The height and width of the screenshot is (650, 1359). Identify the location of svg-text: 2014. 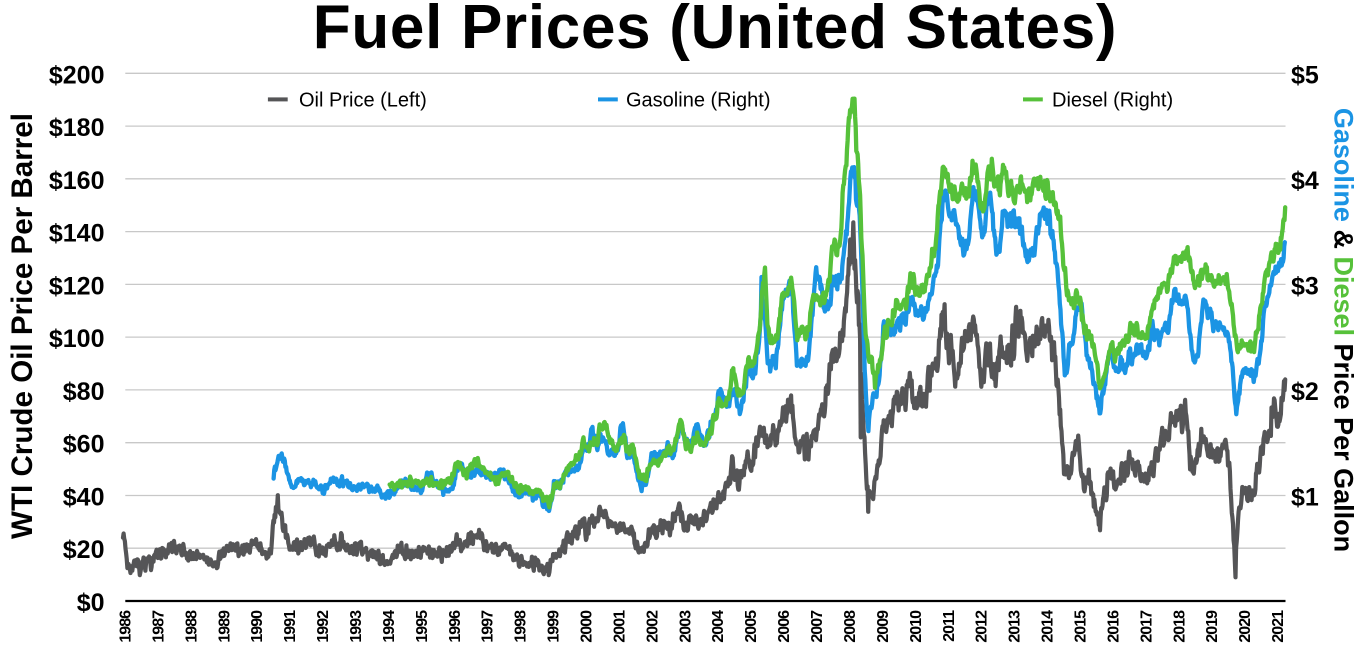
(1048, 626).